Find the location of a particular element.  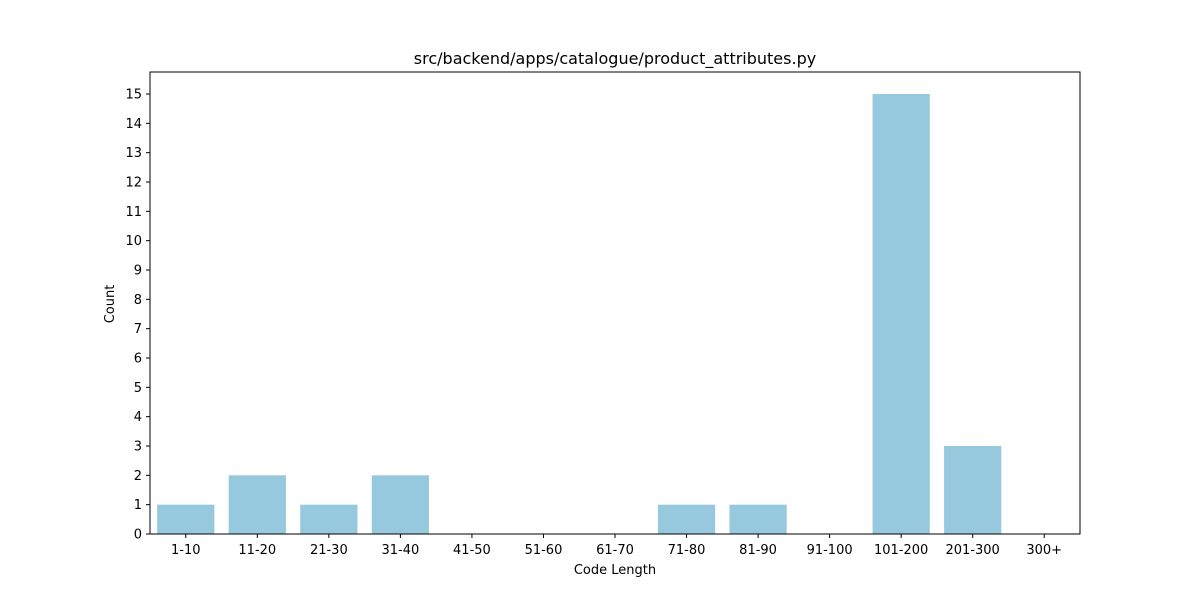

x-tick-label: 41-50 is located at coordinates (472, 550).